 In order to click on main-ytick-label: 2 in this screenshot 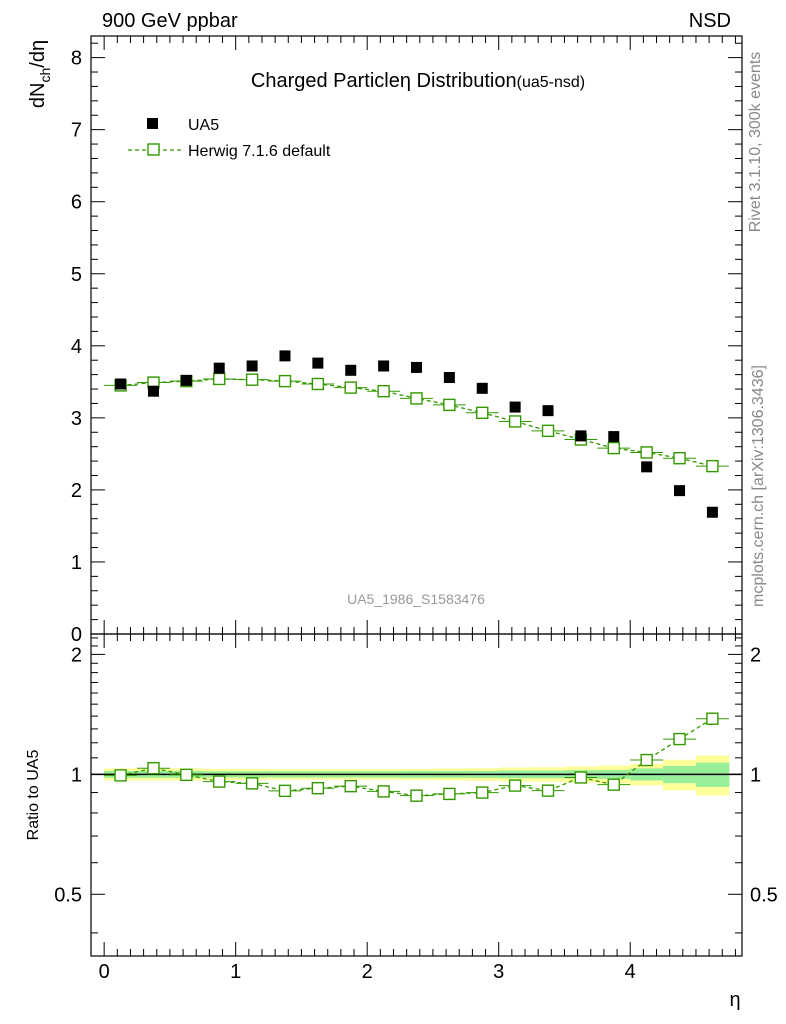, I will do `click(76, 491)`.